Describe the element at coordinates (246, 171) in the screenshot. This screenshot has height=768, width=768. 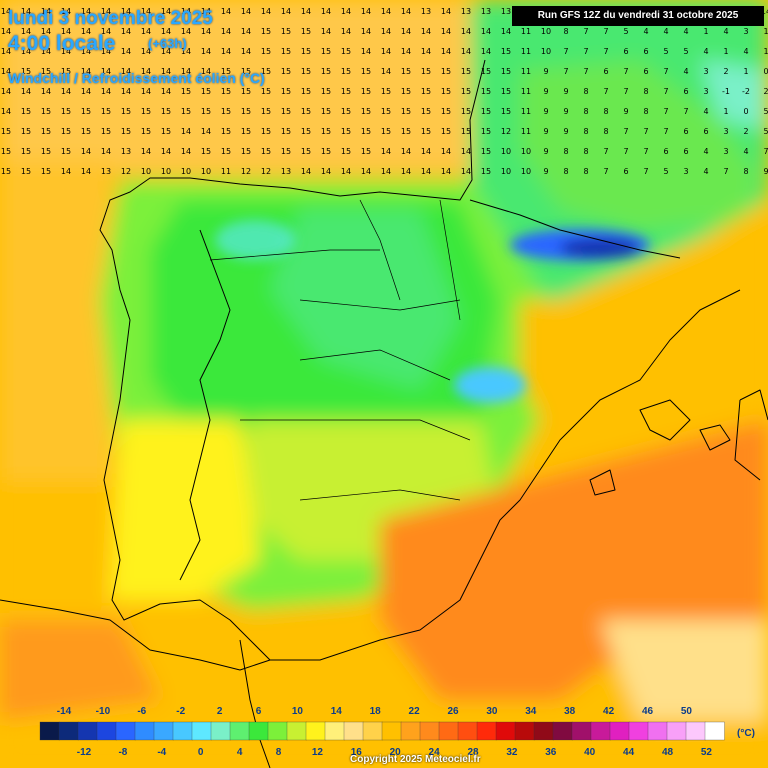
I see `grid-value: 12` at that location.